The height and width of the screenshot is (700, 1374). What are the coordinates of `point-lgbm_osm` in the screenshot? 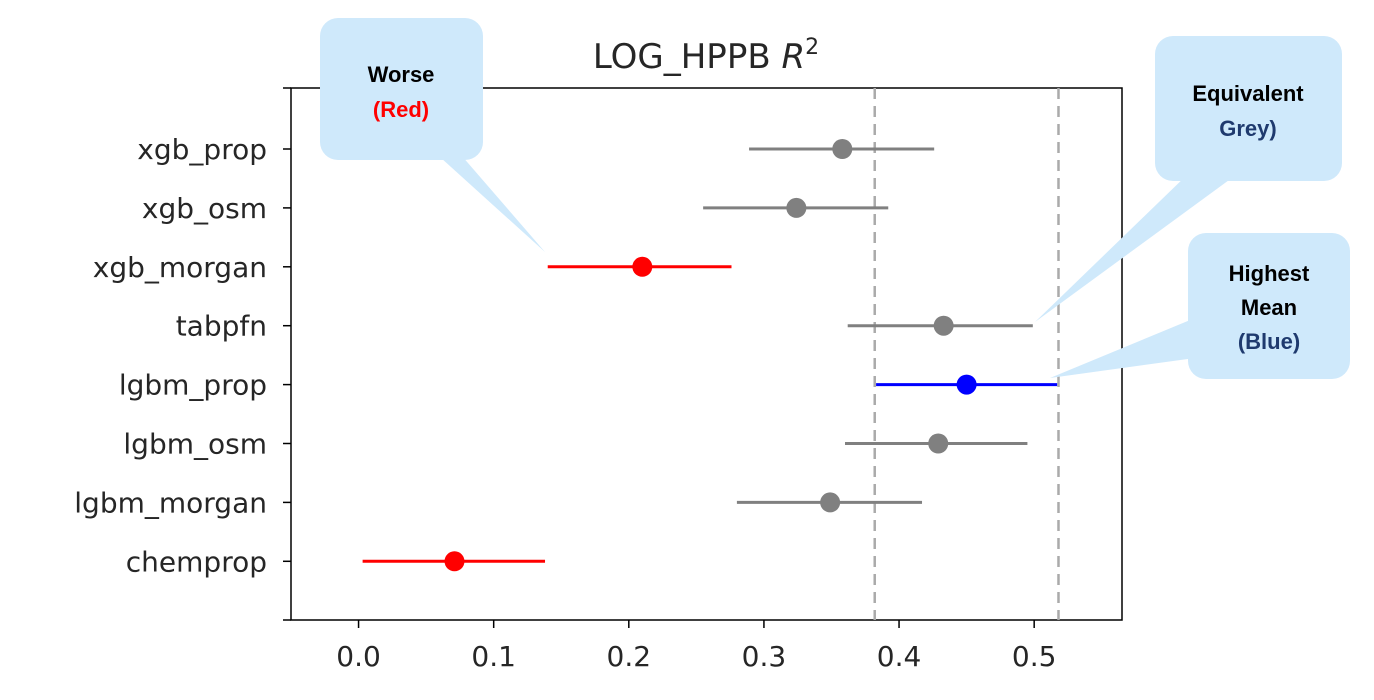 It's located at (938, 443).